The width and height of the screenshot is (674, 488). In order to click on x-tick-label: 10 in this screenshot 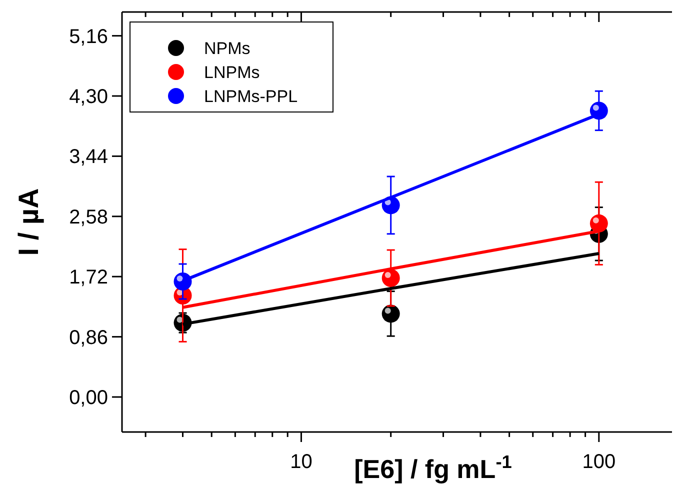, I will do `click(301, 462)`.